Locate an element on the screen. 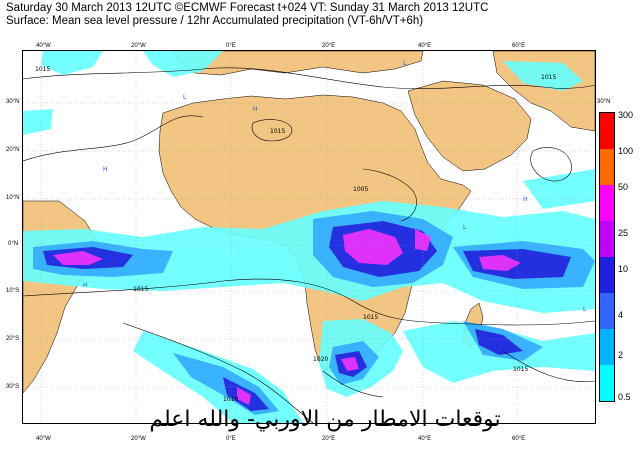  colorbar-label: 2 is located at coordinates (621, 355).